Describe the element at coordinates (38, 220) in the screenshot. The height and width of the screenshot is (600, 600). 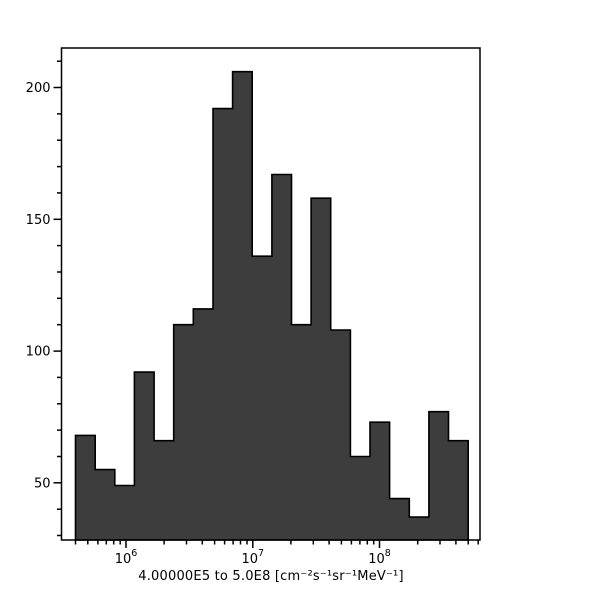
I see `y-tick-label: 150` at that location.